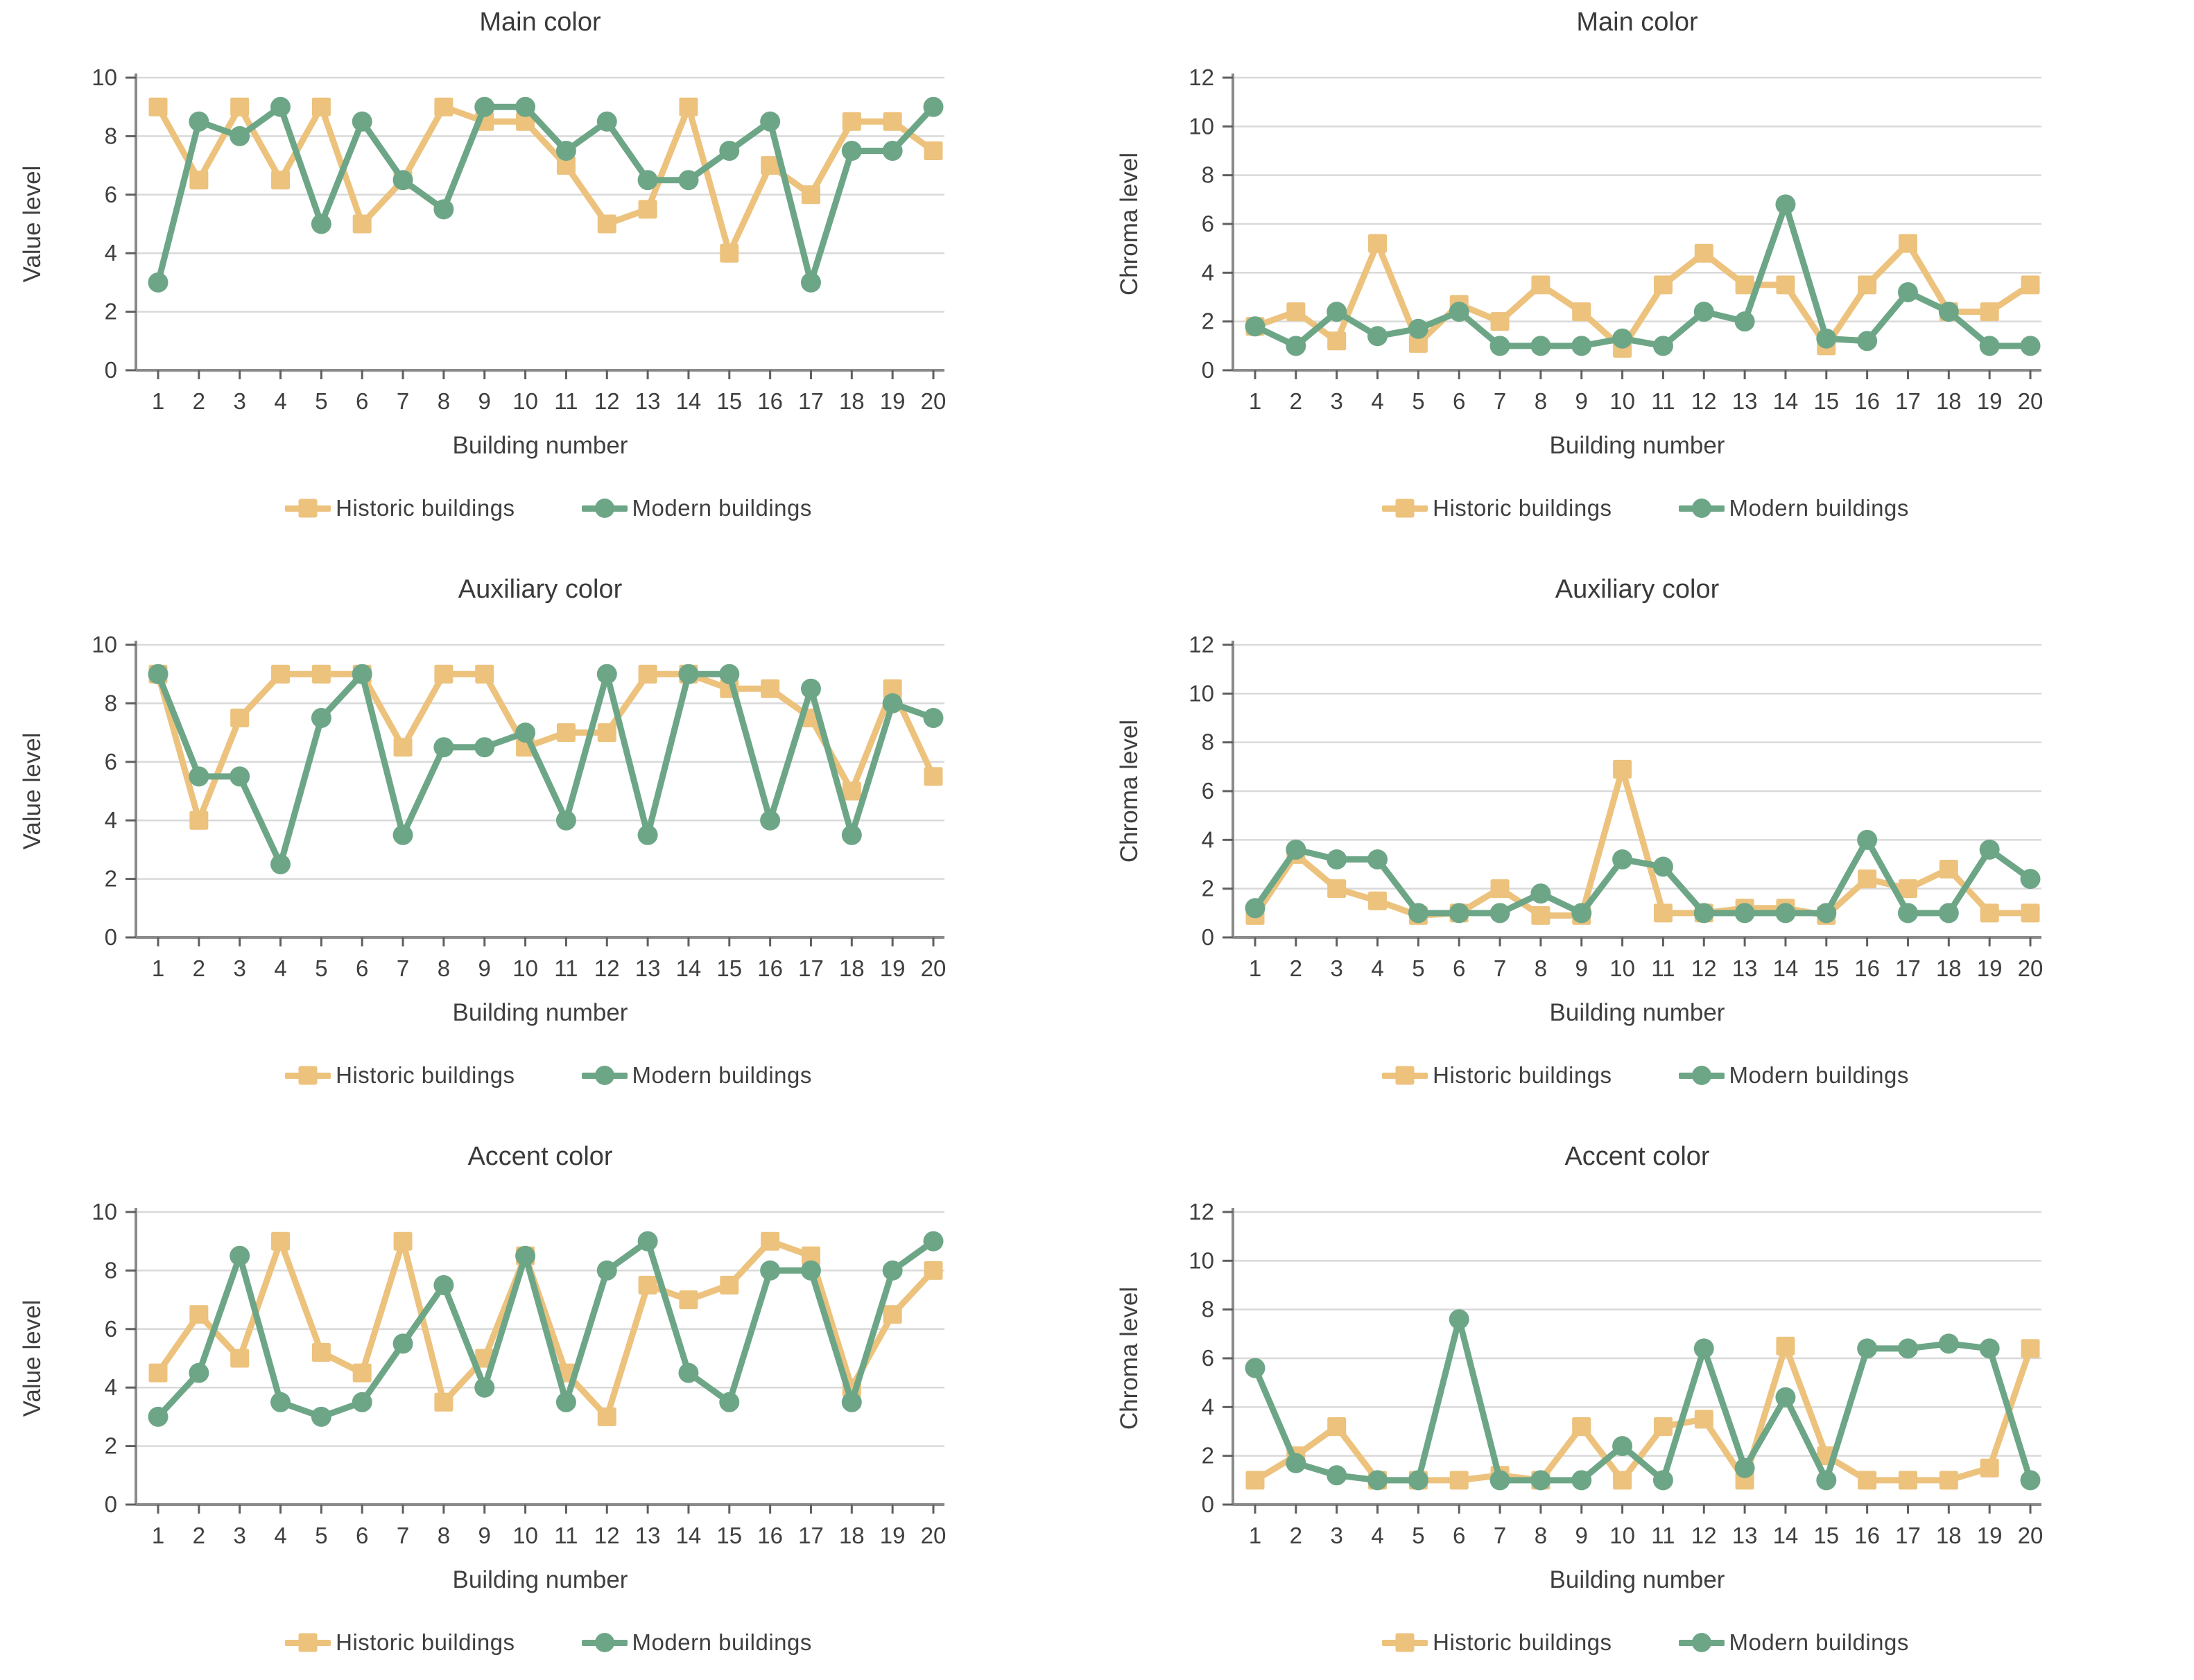 Image resolution: width=2194 pixels, height=1680 pixels. I want to click on svg-text: 5, so click(1418, 1535).